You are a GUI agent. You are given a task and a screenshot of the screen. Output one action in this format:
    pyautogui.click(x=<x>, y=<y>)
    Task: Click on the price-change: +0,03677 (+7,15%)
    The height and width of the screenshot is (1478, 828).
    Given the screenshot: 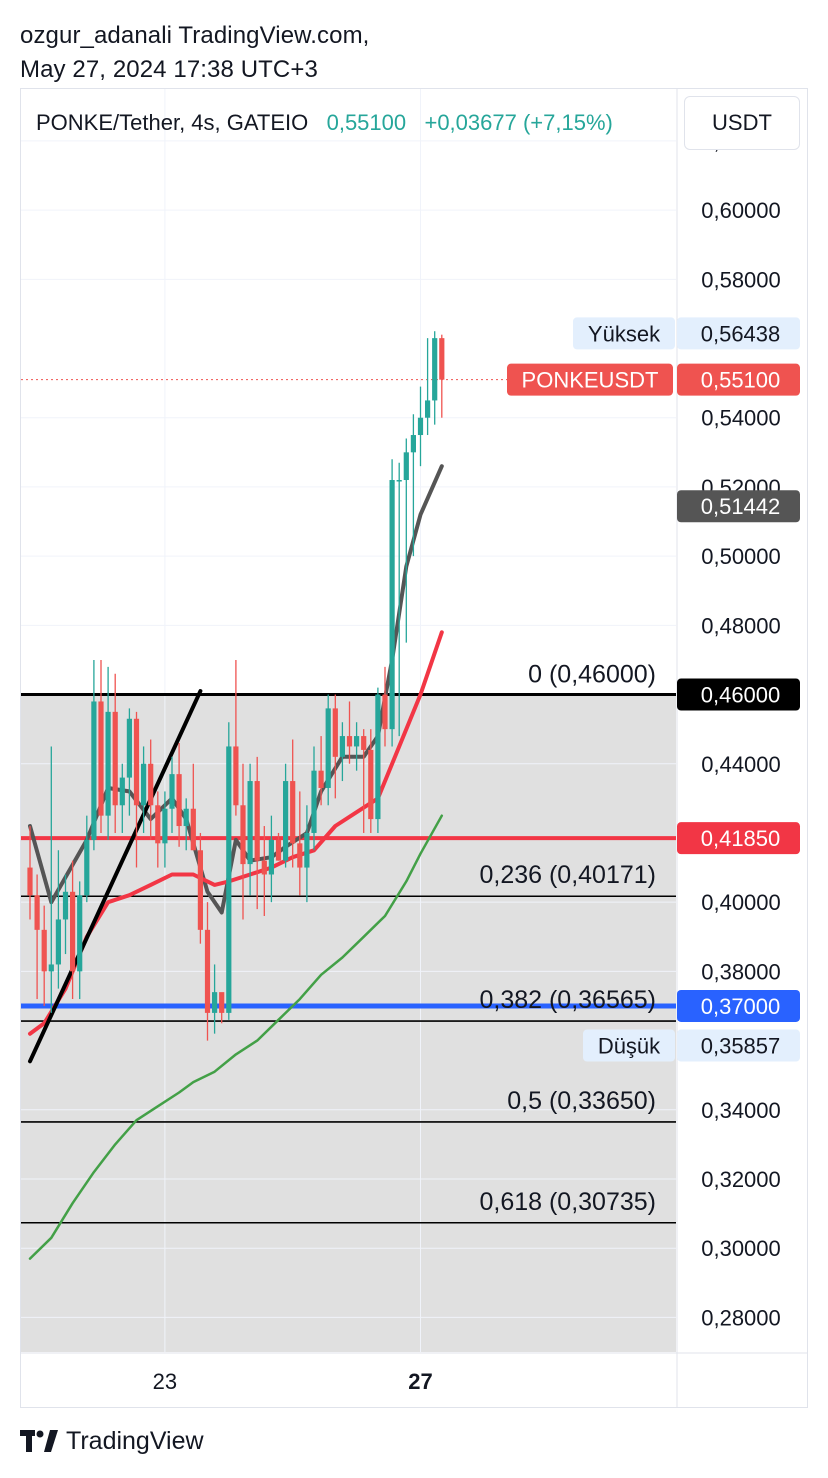 What is the action you would take?
    pyautogui.click(x=518, y=122)
    